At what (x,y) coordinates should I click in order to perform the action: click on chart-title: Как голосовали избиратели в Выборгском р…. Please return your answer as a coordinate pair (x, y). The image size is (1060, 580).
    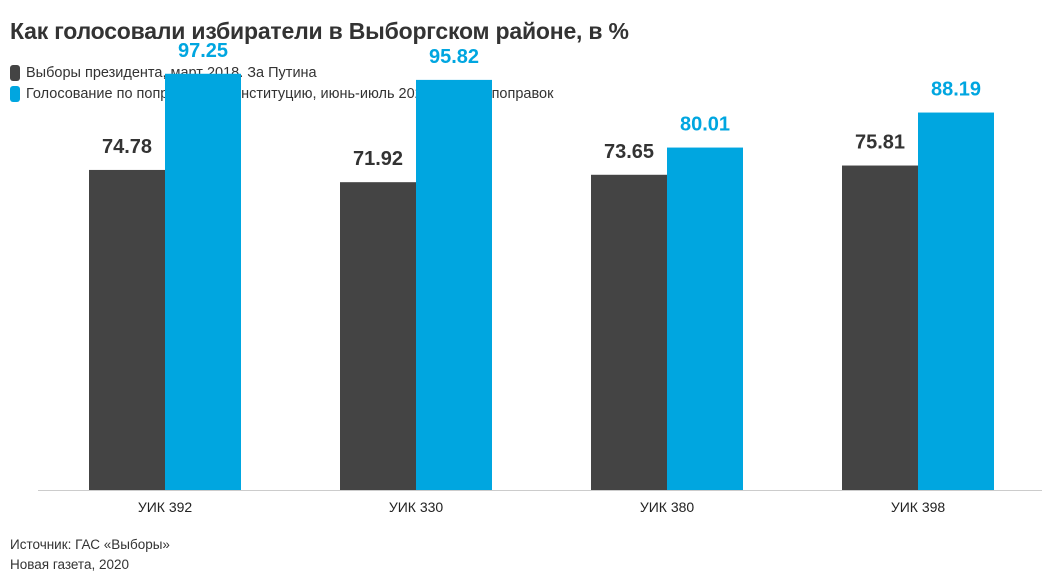
    Looking at the image, I should click on (319, 31).